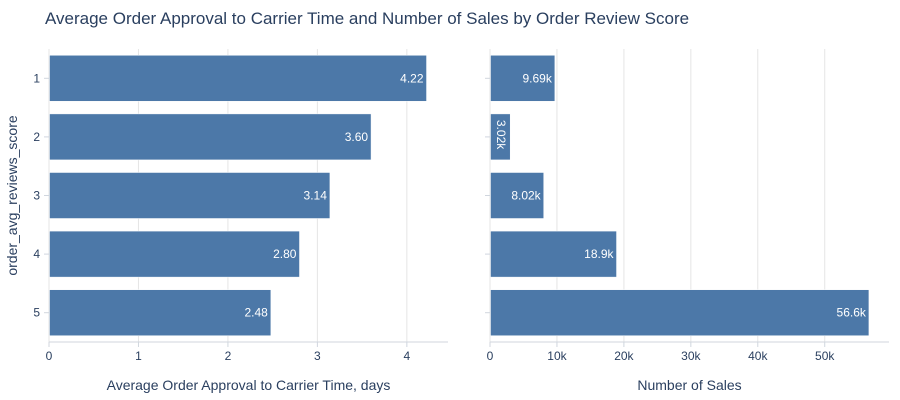 The image size is (900, 400). What do you see at coordinates (852, 313) in the screenshot?
I see `data-label: 56.6k` at bounding box center [852, 313].